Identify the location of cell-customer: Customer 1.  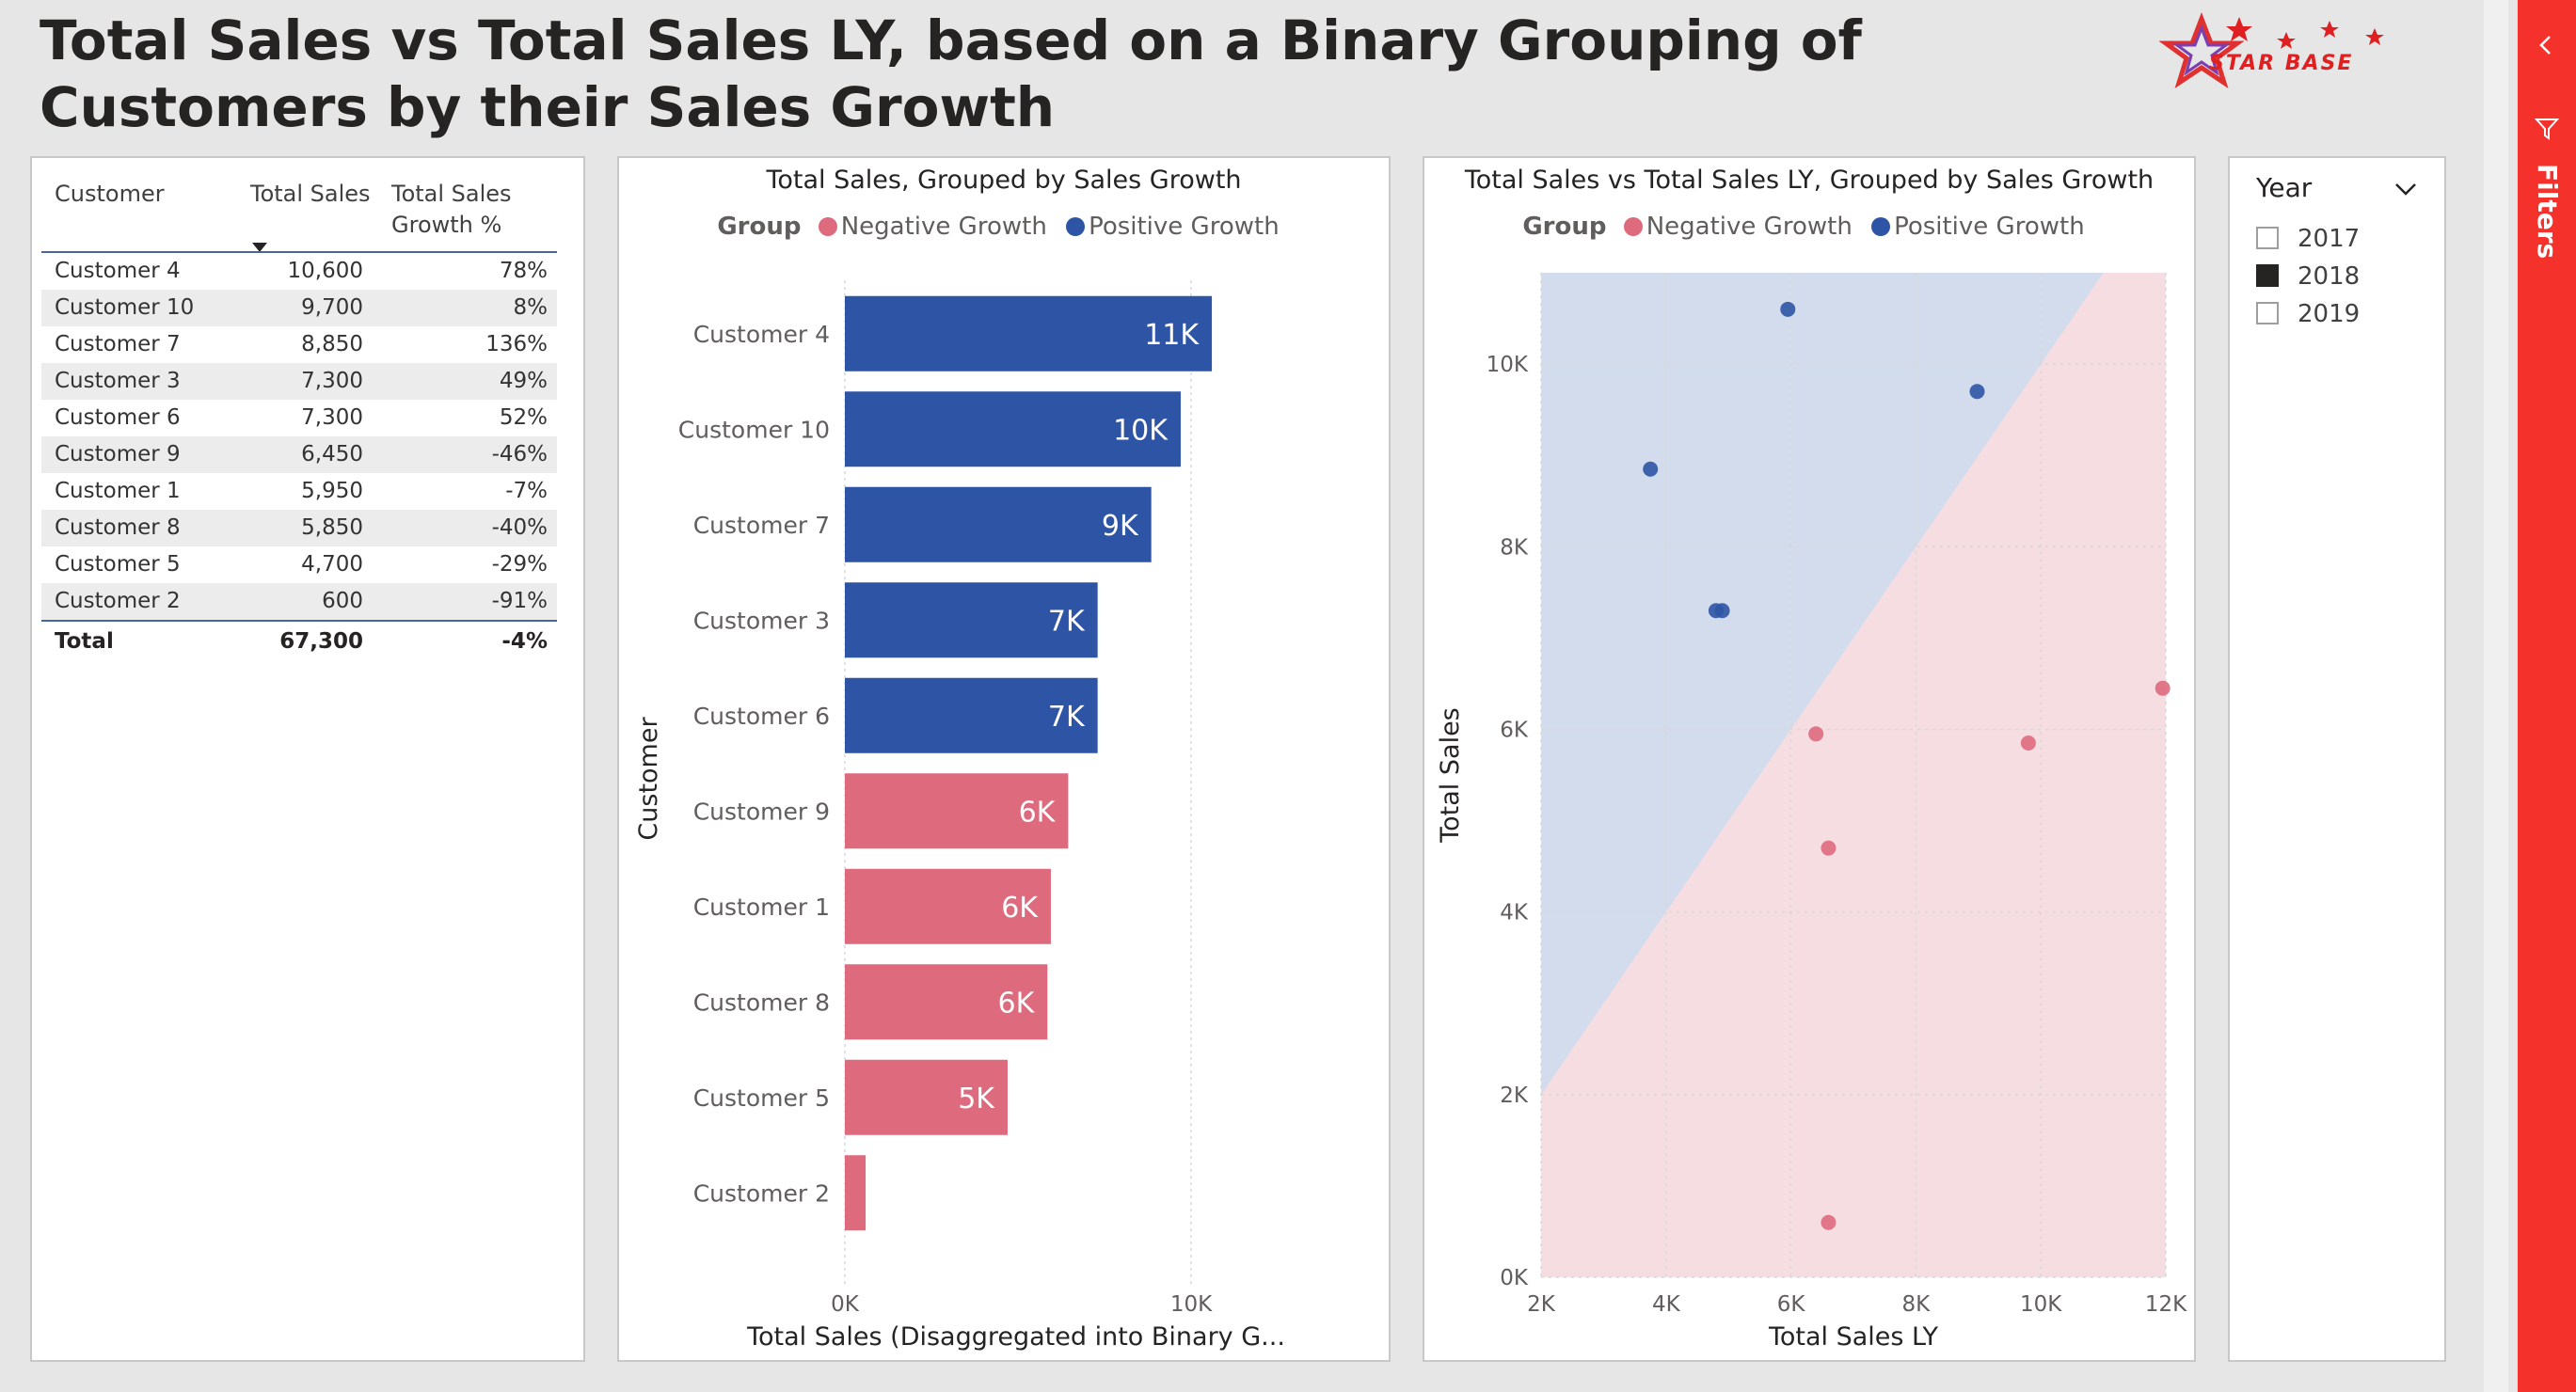
(118, 491).